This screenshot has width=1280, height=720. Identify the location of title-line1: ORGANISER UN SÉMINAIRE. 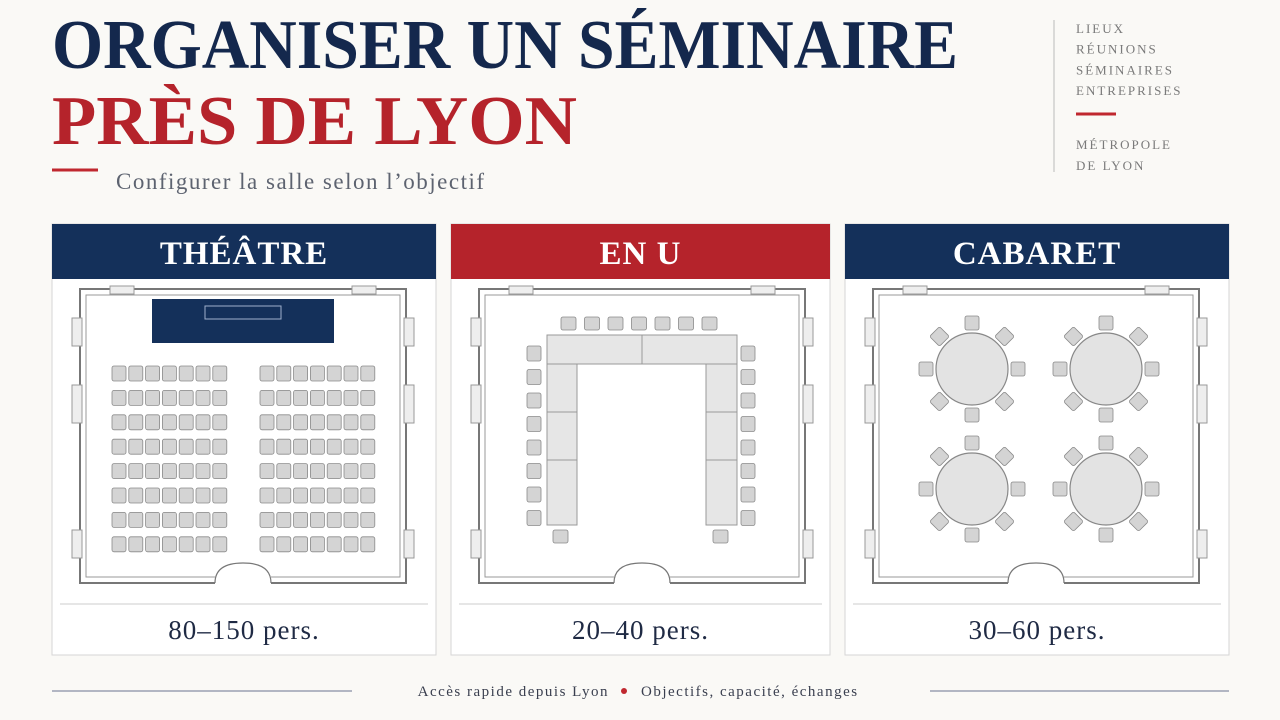
(505, 45).